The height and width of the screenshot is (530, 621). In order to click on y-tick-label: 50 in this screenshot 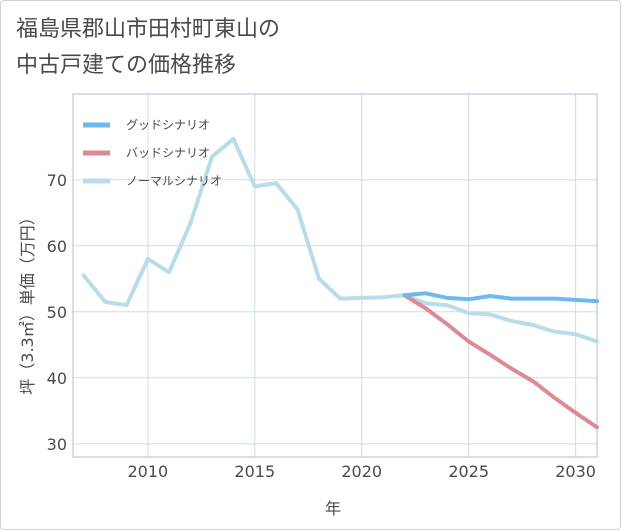, I will do `click(57, 312)`.